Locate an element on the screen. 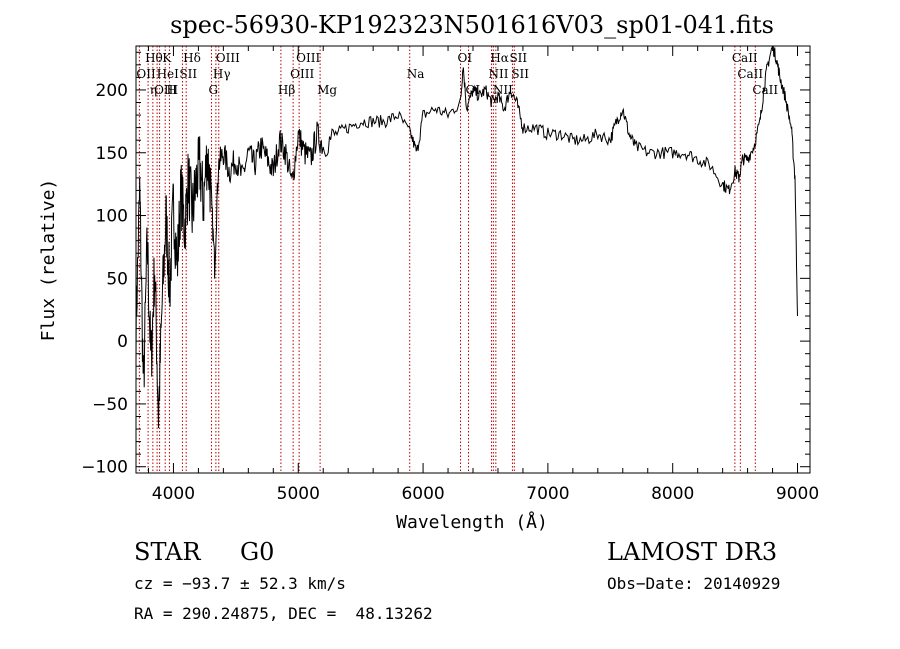 The height and width of the screenshot is (649, 900). y-tick-label-4: 100 is located at coordinates (112, 217).